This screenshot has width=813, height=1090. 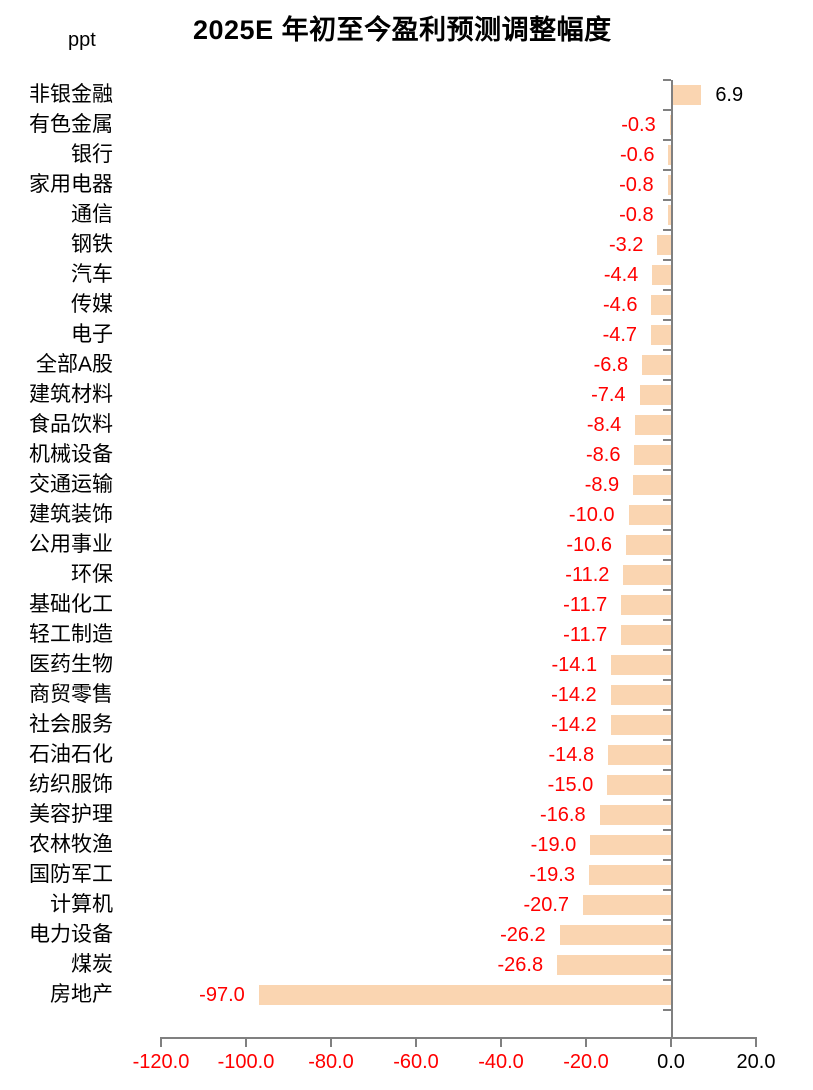 I want to click on category-label: 轻工制造, so click(x=71, y=634).